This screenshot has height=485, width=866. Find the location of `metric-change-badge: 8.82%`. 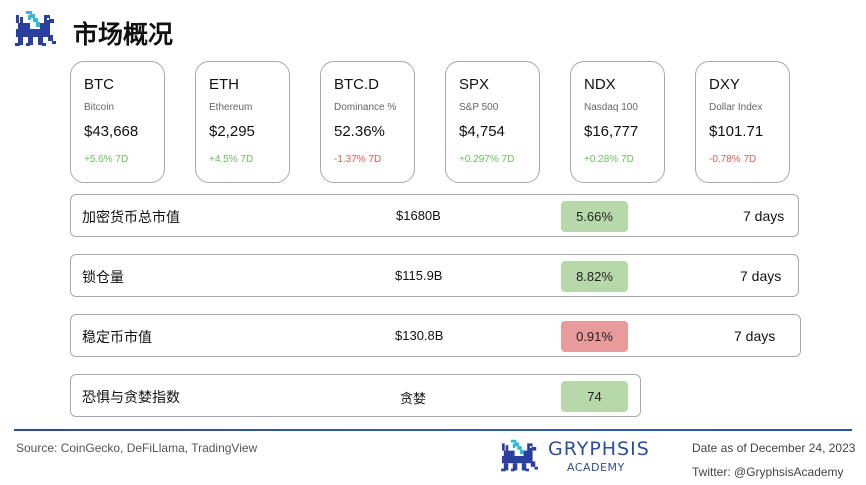

metric-change-badge: 8.82% is located at coordinates (594, 276).